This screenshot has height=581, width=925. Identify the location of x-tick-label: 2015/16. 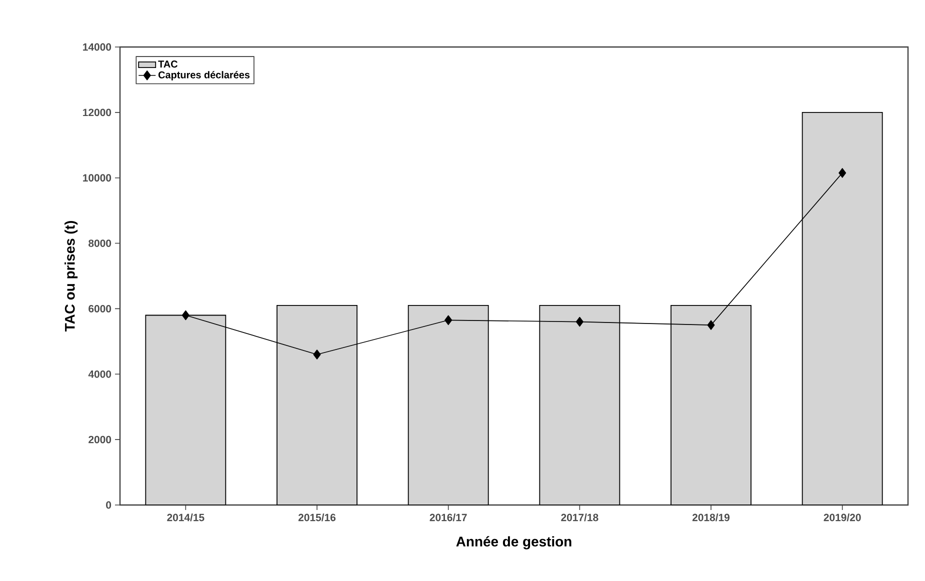
(317, 518).